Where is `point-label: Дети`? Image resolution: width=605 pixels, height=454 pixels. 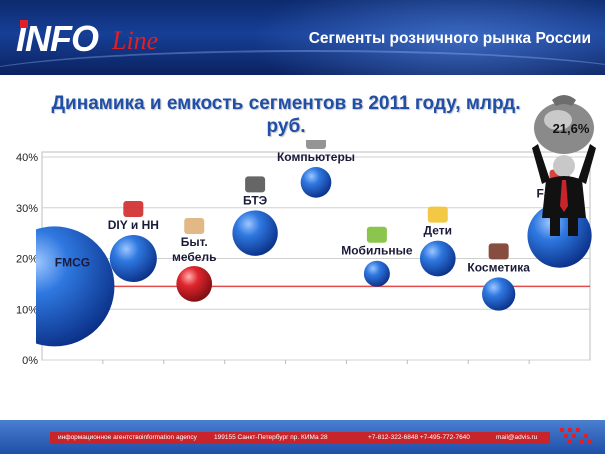 point-label: Дети is located at coordinates (438, 231).